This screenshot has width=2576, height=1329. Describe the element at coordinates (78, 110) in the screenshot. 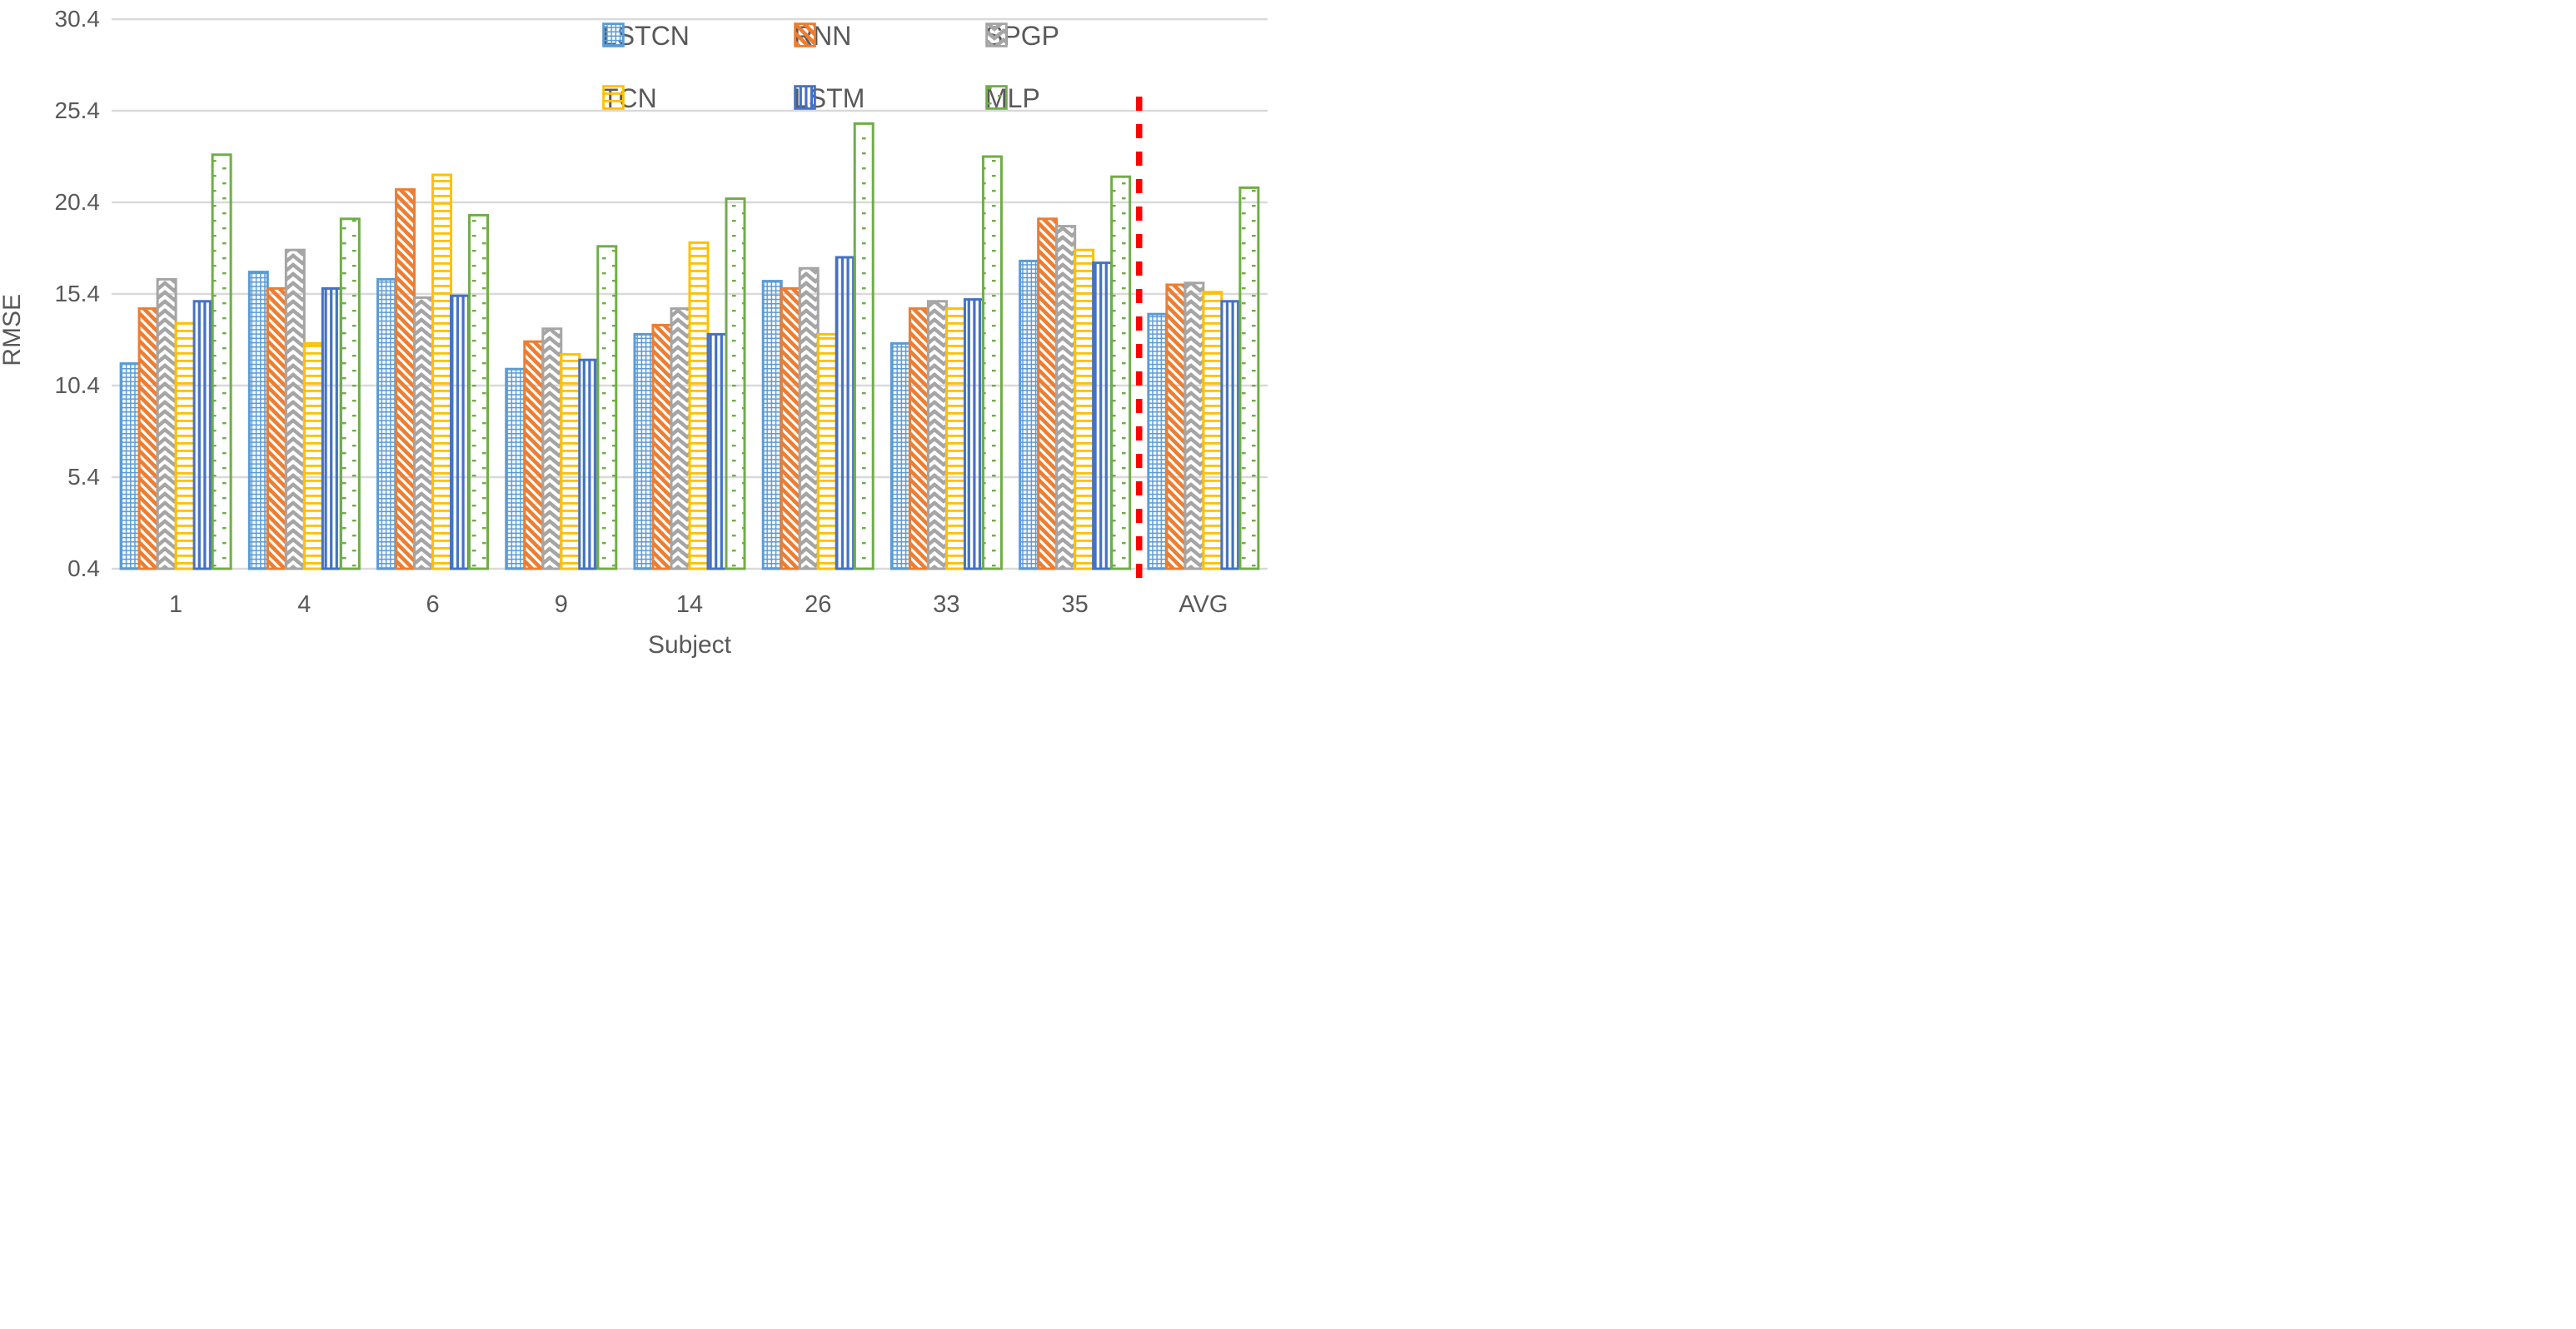

I see `y-tick-label: 25.4` at that location.